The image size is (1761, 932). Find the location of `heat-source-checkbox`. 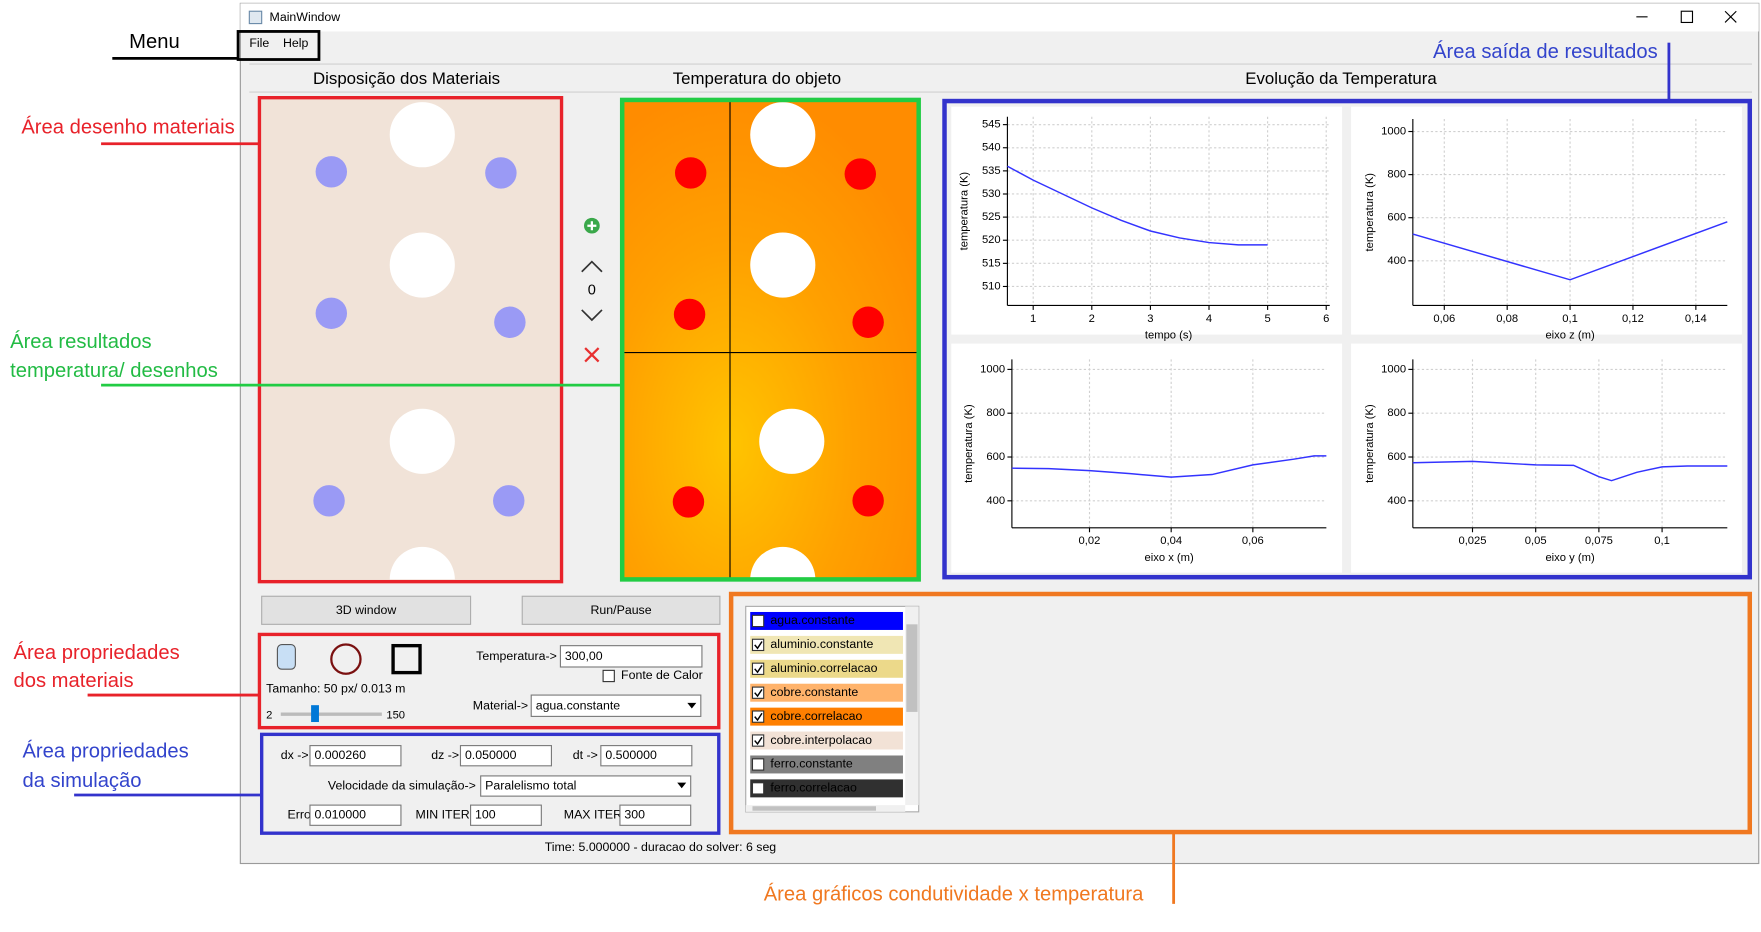

heat-source-checkbox is located at coordinates (608, 676).